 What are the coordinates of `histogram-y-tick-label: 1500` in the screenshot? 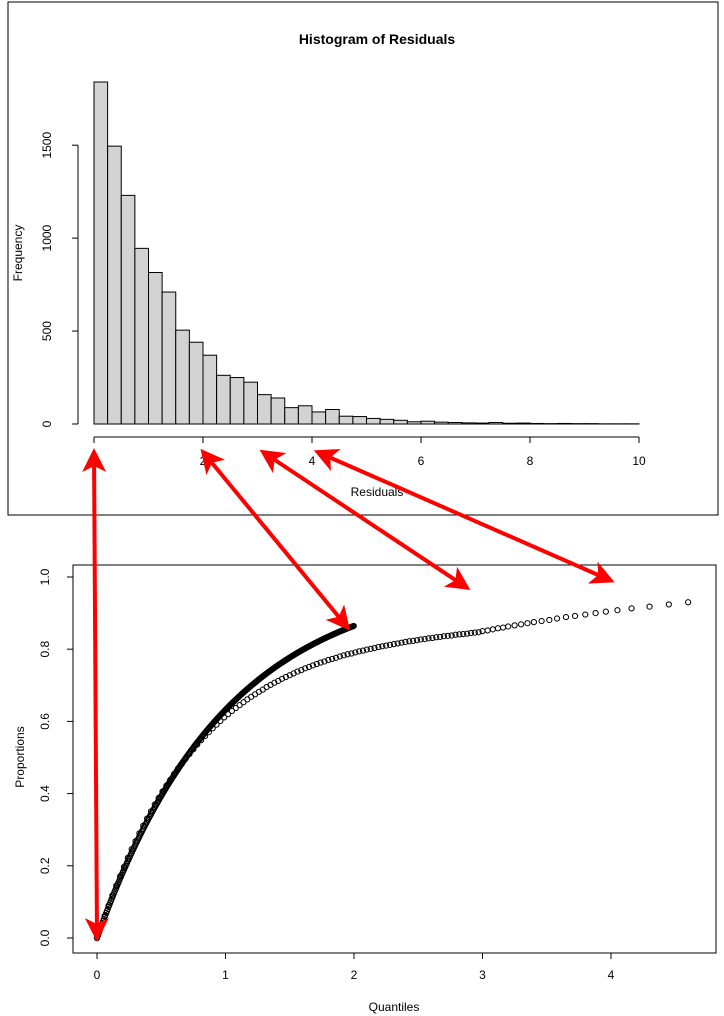 It's located at (47, 145).